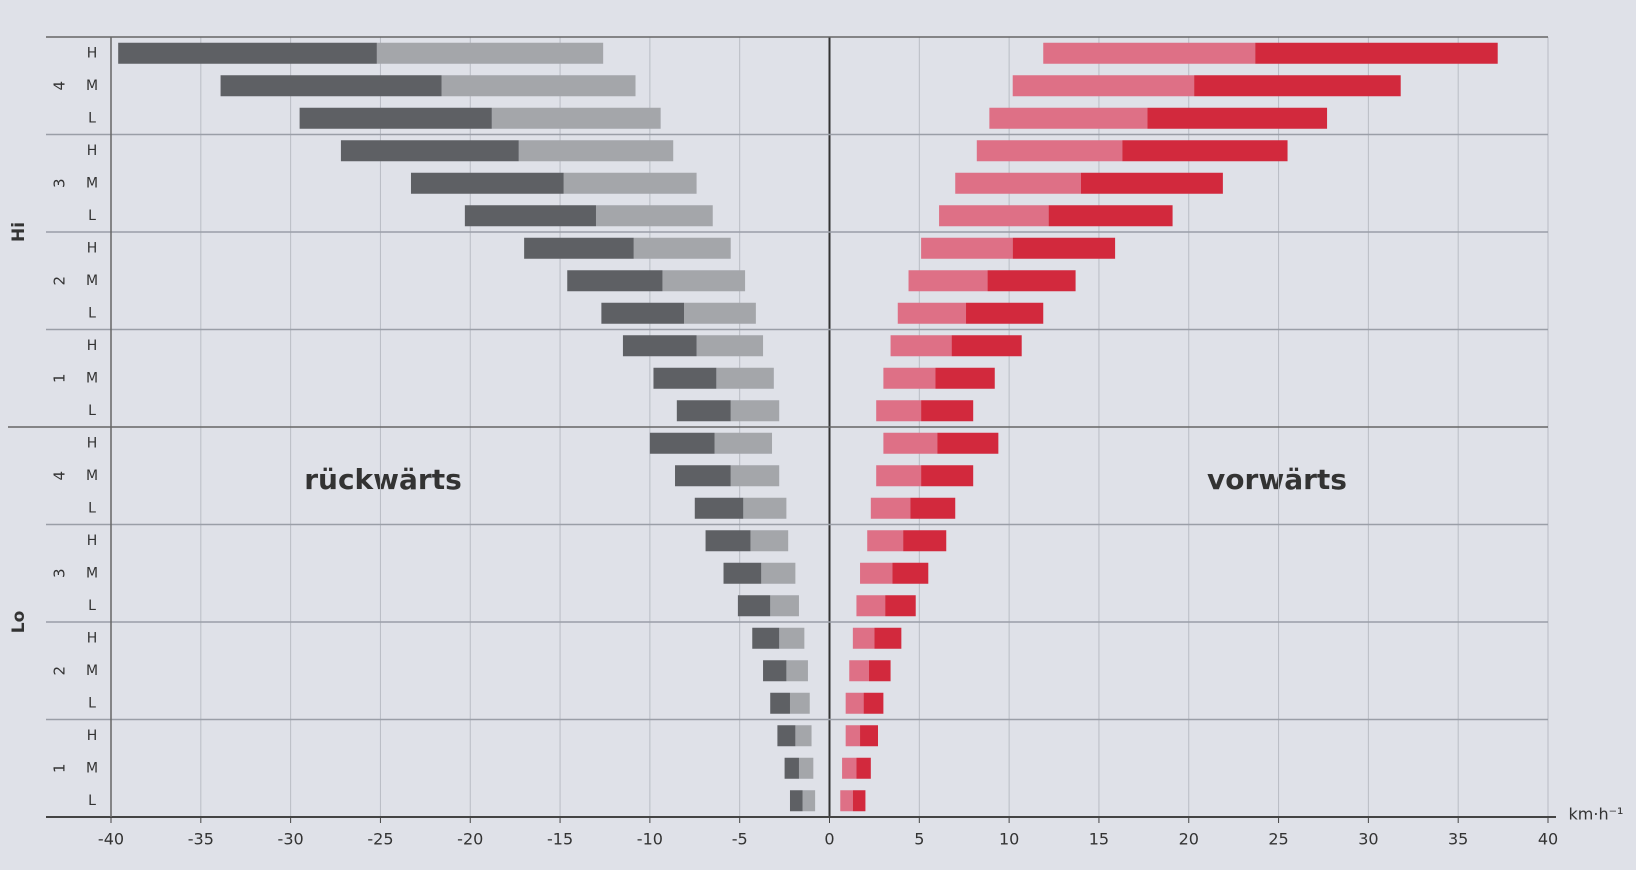  Describe the element at coordinates (60, 183) in the screenshot. I see `gear-label: 3` at that location.